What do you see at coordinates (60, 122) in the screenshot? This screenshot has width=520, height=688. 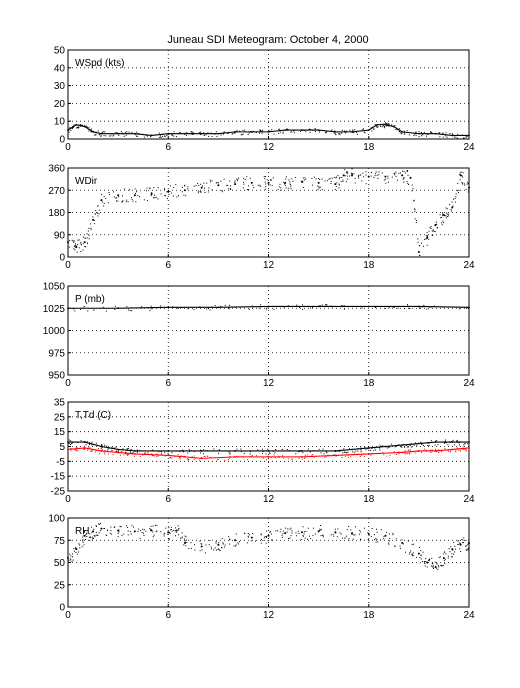 I see `y-tick-label: 10` at bounding box center [60, 122].